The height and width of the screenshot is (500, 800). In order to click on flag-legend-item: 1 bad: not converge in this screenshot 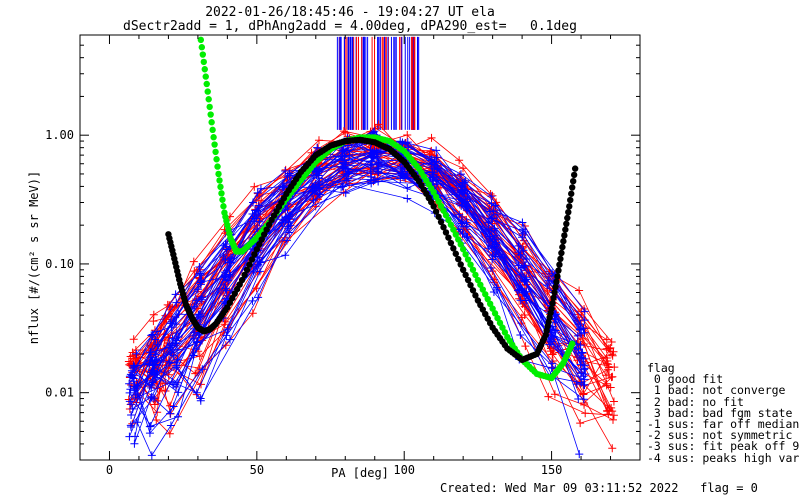, I will do `click(716, 390)`.